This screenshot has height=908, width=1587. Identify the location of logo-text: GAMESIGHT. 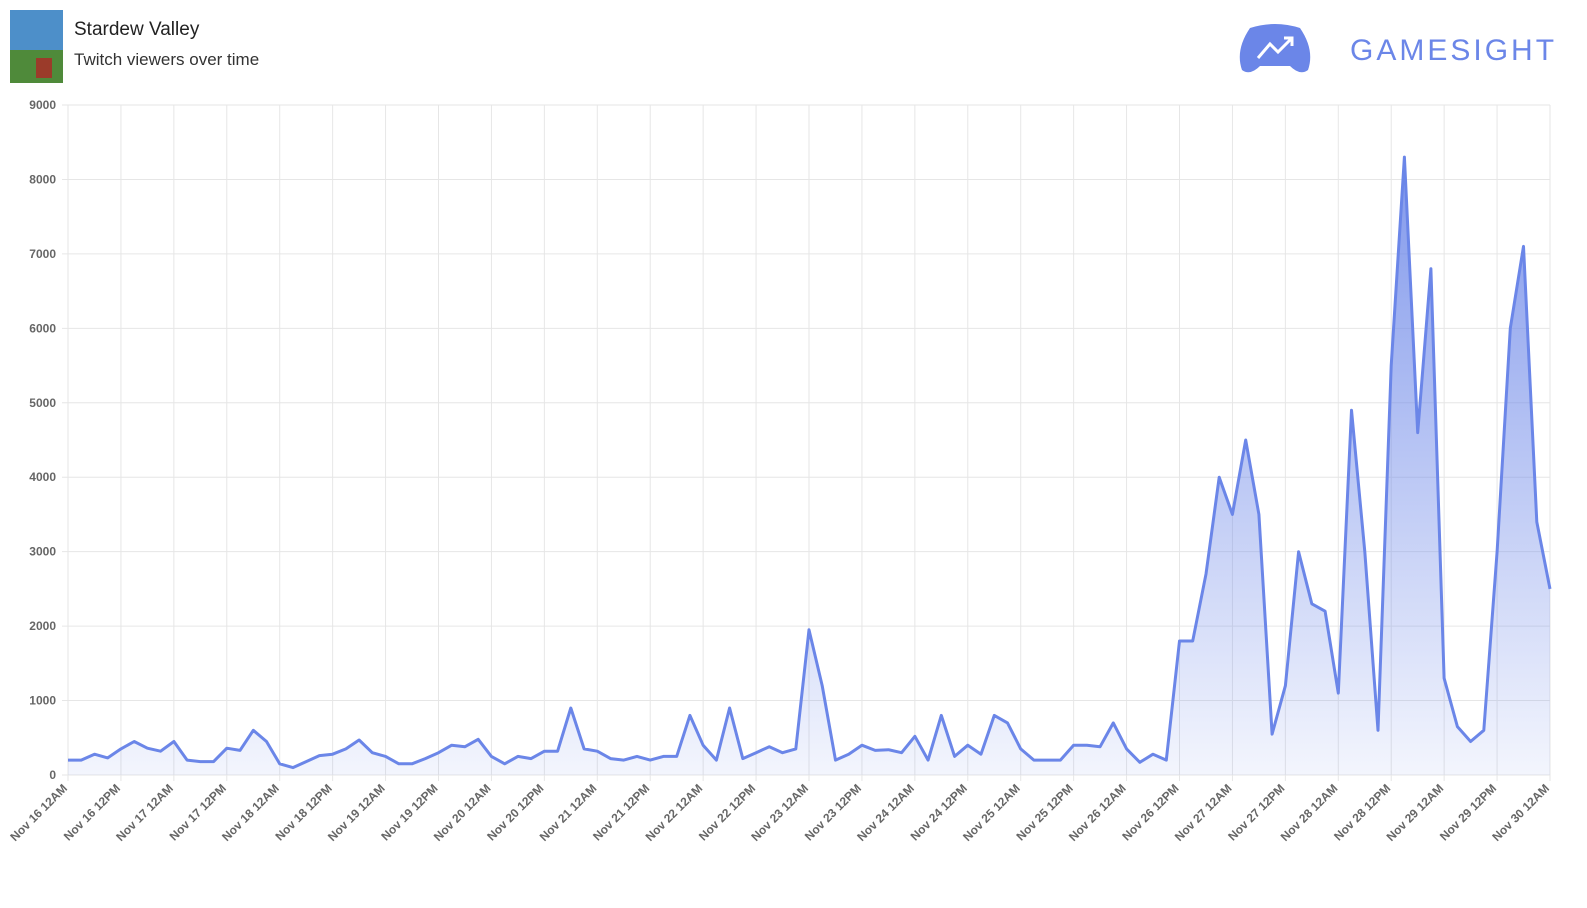
(1453, 50).